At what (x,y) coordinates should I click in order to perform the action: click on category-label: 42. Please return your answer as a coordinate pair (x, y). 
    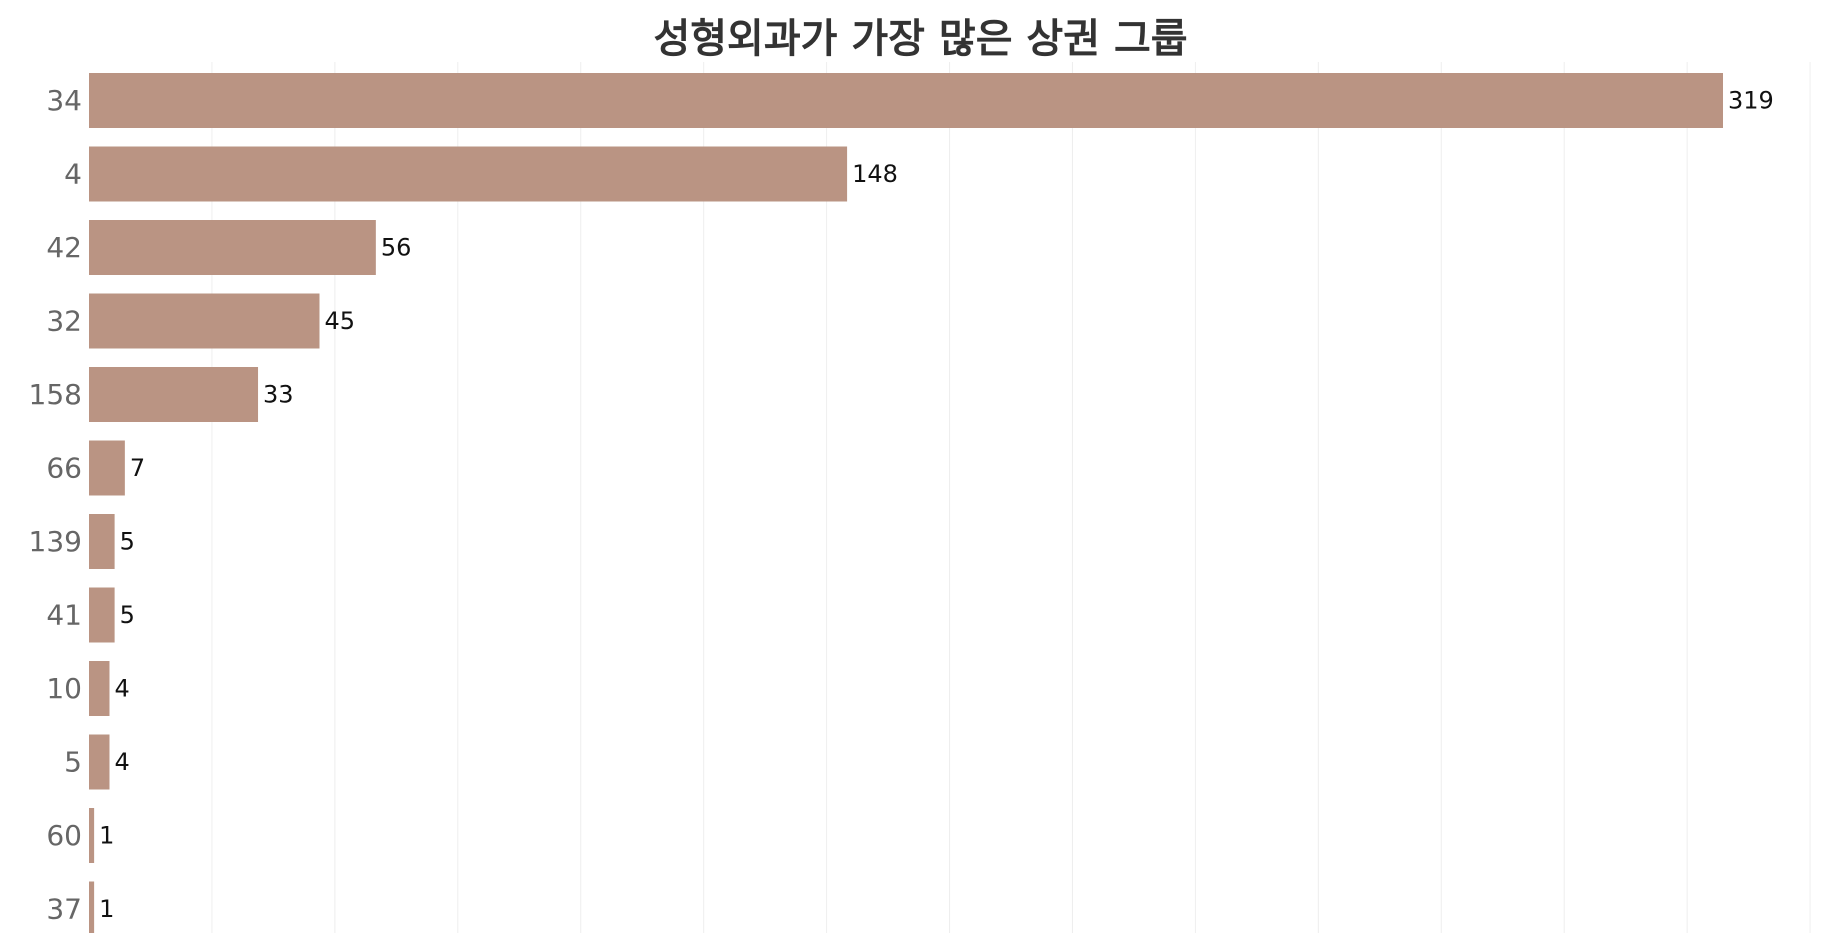
    Looking at the image, I should click on (64, 247).